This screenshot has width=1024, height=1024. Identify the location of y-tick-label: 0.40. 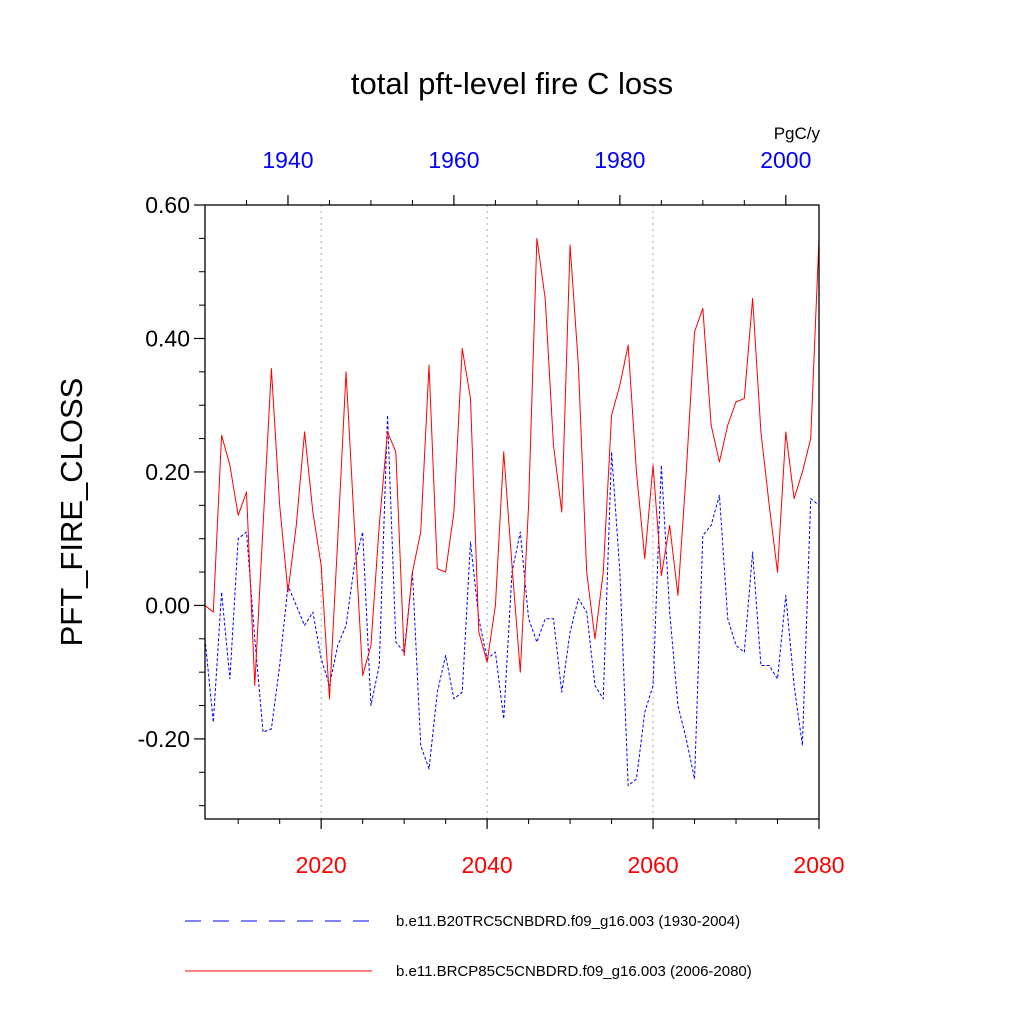
(167, 338).